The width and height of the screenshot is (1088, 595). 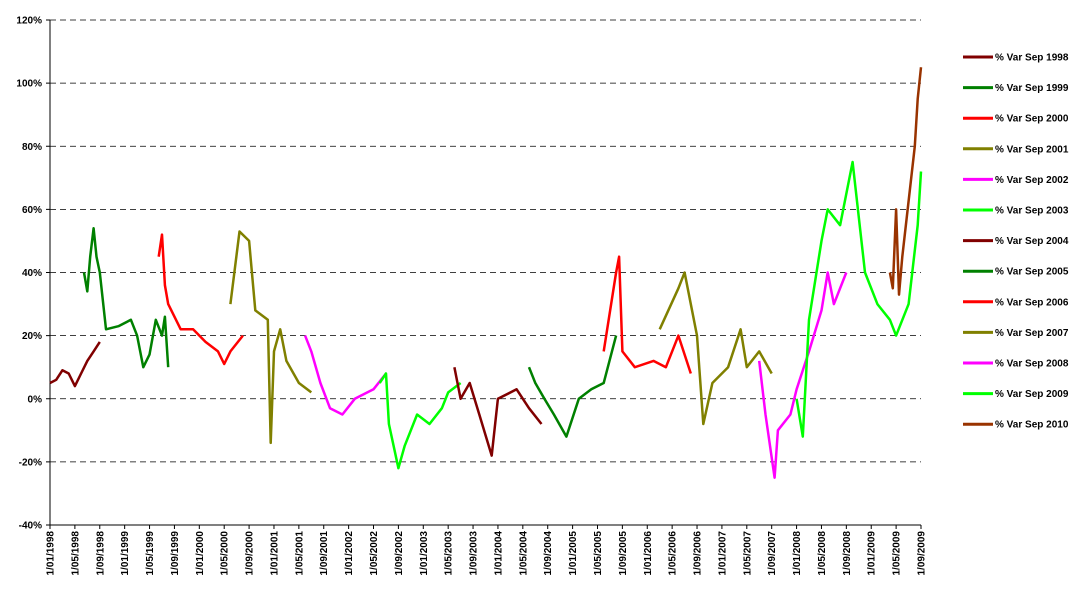 I want to click on x-tick-label: 1/01/2008, so click(x=797, y=553).